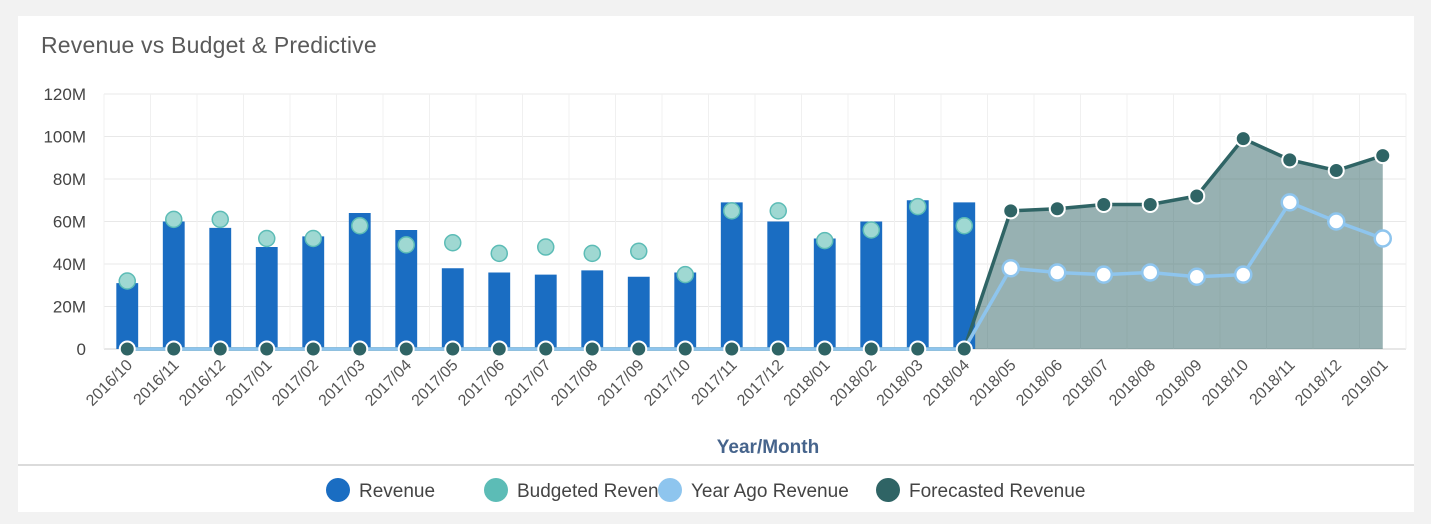 Image resolution: width=1431 pixels, height=524 pixels. I want to click on x-tick-label: 2017/04, so click(388, 383).